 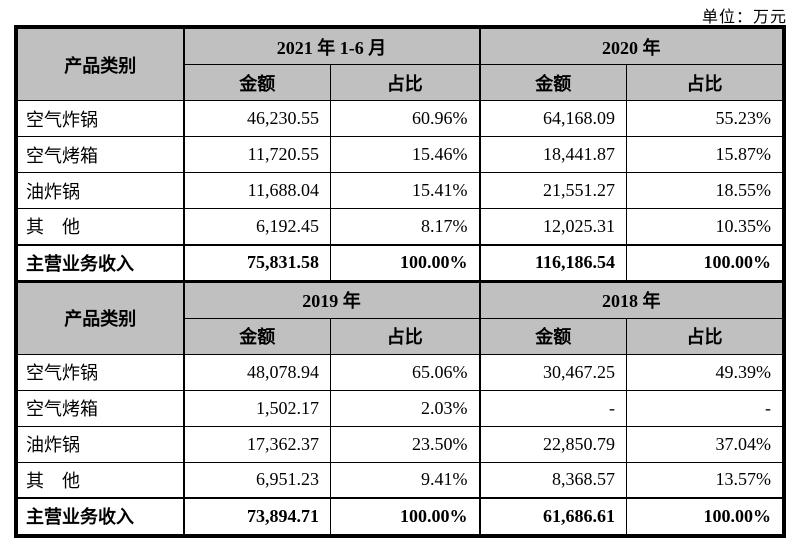 I want to click on section-header: 产品类别 2019 年 2018 年 金额 占比 金额 占比, so click(x=400, y=318).